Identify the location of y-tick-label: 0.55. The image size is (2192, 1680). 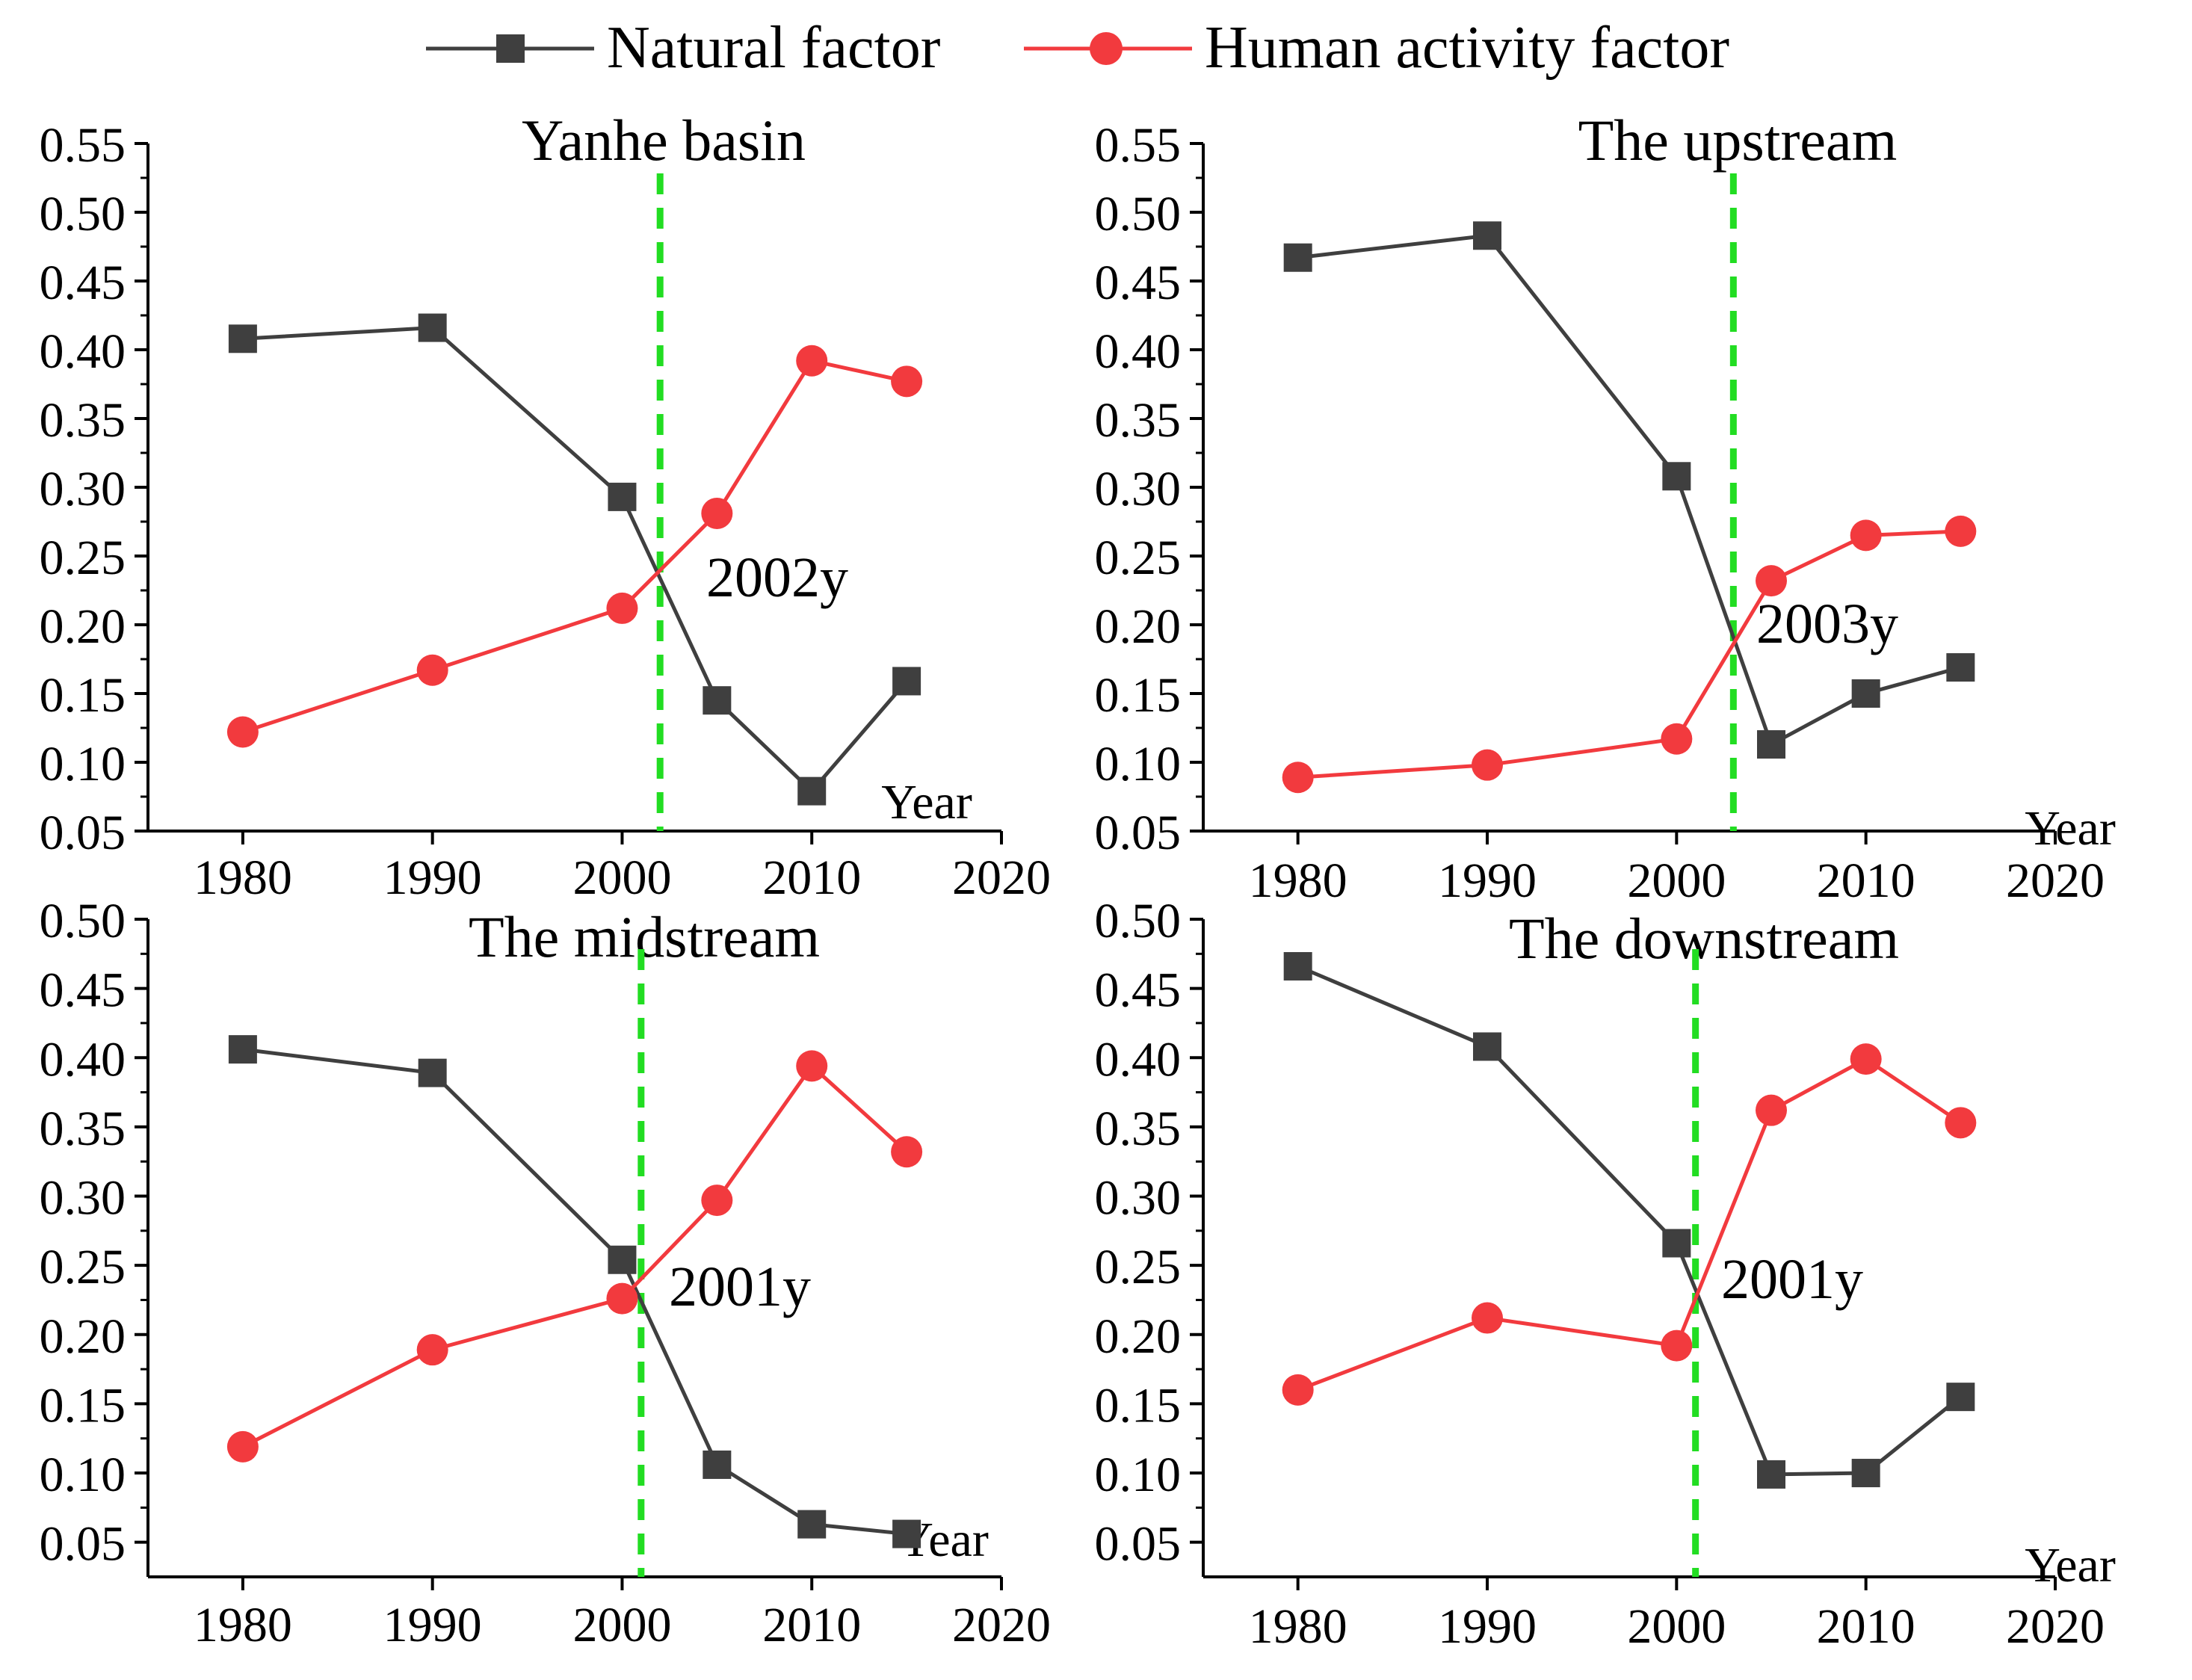
(83, 145).